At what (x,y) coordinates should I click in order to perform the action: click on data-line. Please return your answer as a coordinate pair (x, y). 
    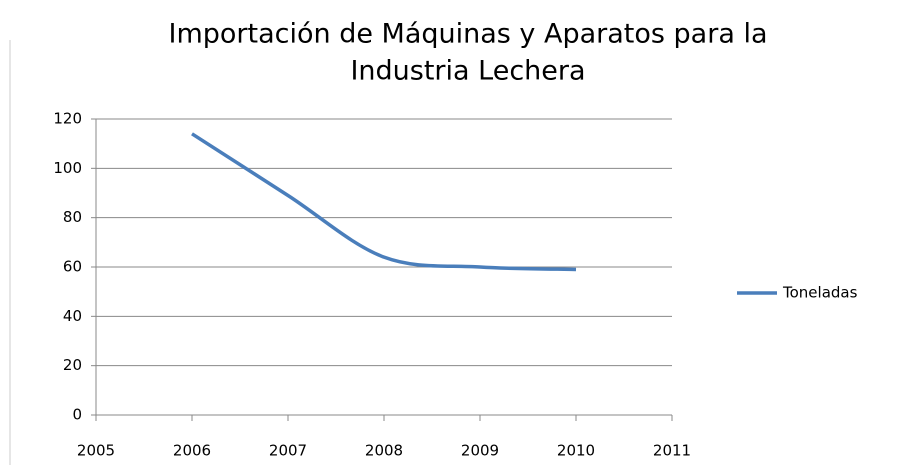
    Looking at the image, I should click on (384, 202).